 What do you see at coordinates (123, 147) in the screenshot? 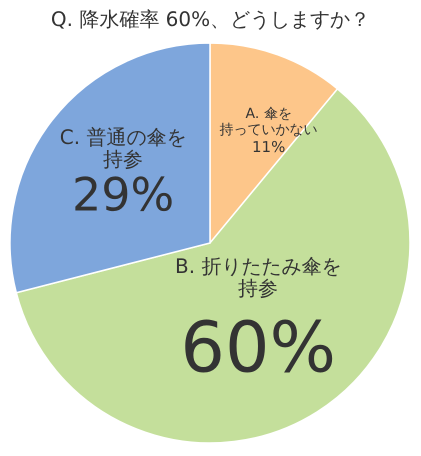
I see `slice-label: C. 普通の傘を持参` at bounding box center [123, 147].